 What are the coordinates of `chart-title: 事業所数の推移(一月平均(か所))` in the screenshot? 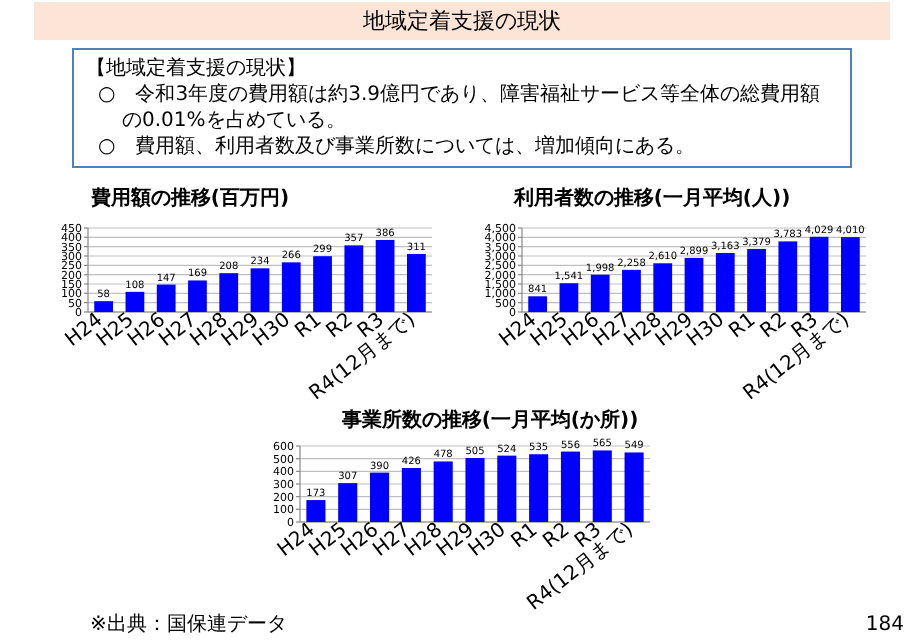 It's located at (489, 420).